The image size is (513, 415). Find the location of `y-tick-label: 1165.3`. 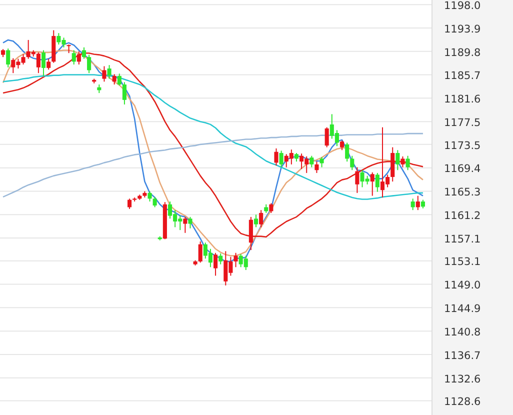

y-tick-label: 1165.3 is located at coordinates (462, 192).